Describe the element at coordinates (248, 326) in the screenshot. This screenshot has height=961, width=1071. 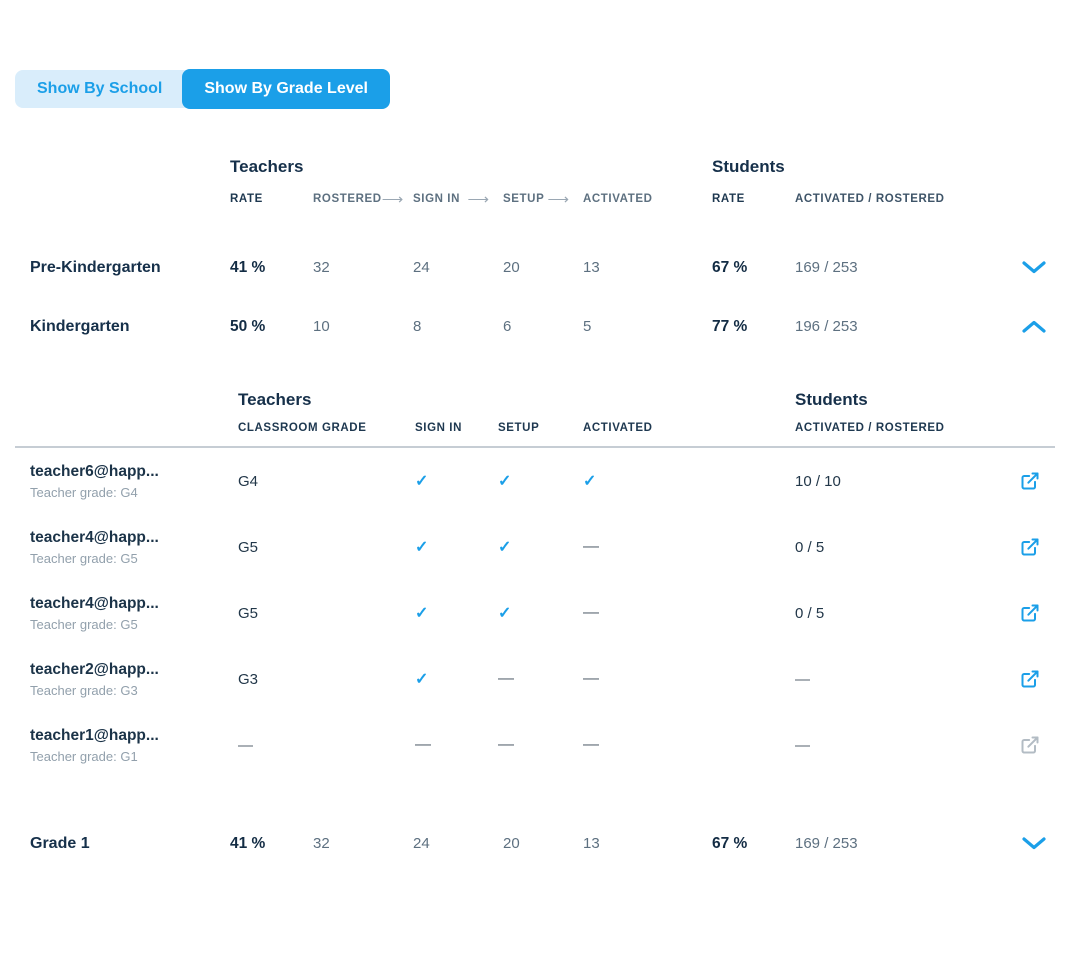
I see `teacher-rate-value: 50 %` at that location.